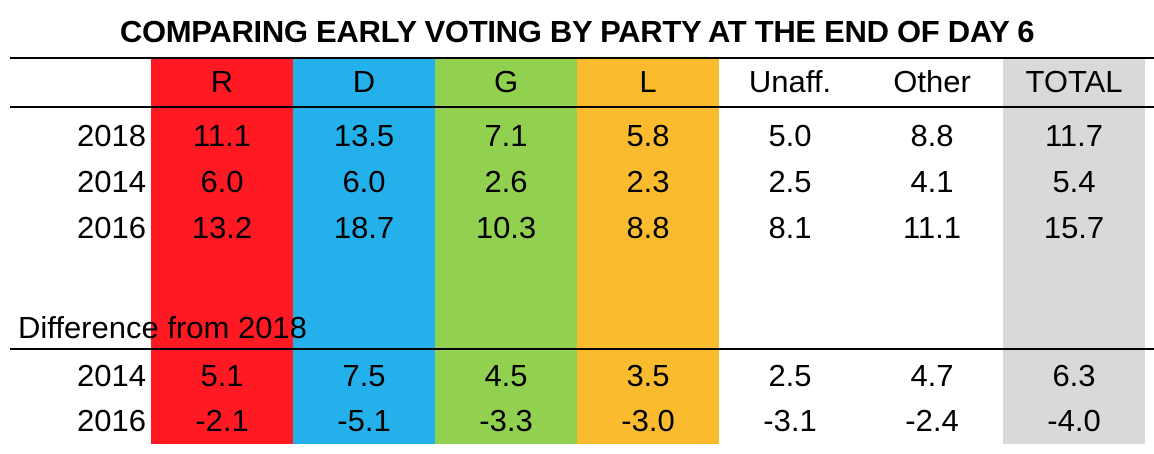 Image resolution: width=1154 pixels, height=454 pixels. What do you see at coordinates (582, 58) in the screenshot?
I see `header-top-rule` at bounding box center [582, 58].